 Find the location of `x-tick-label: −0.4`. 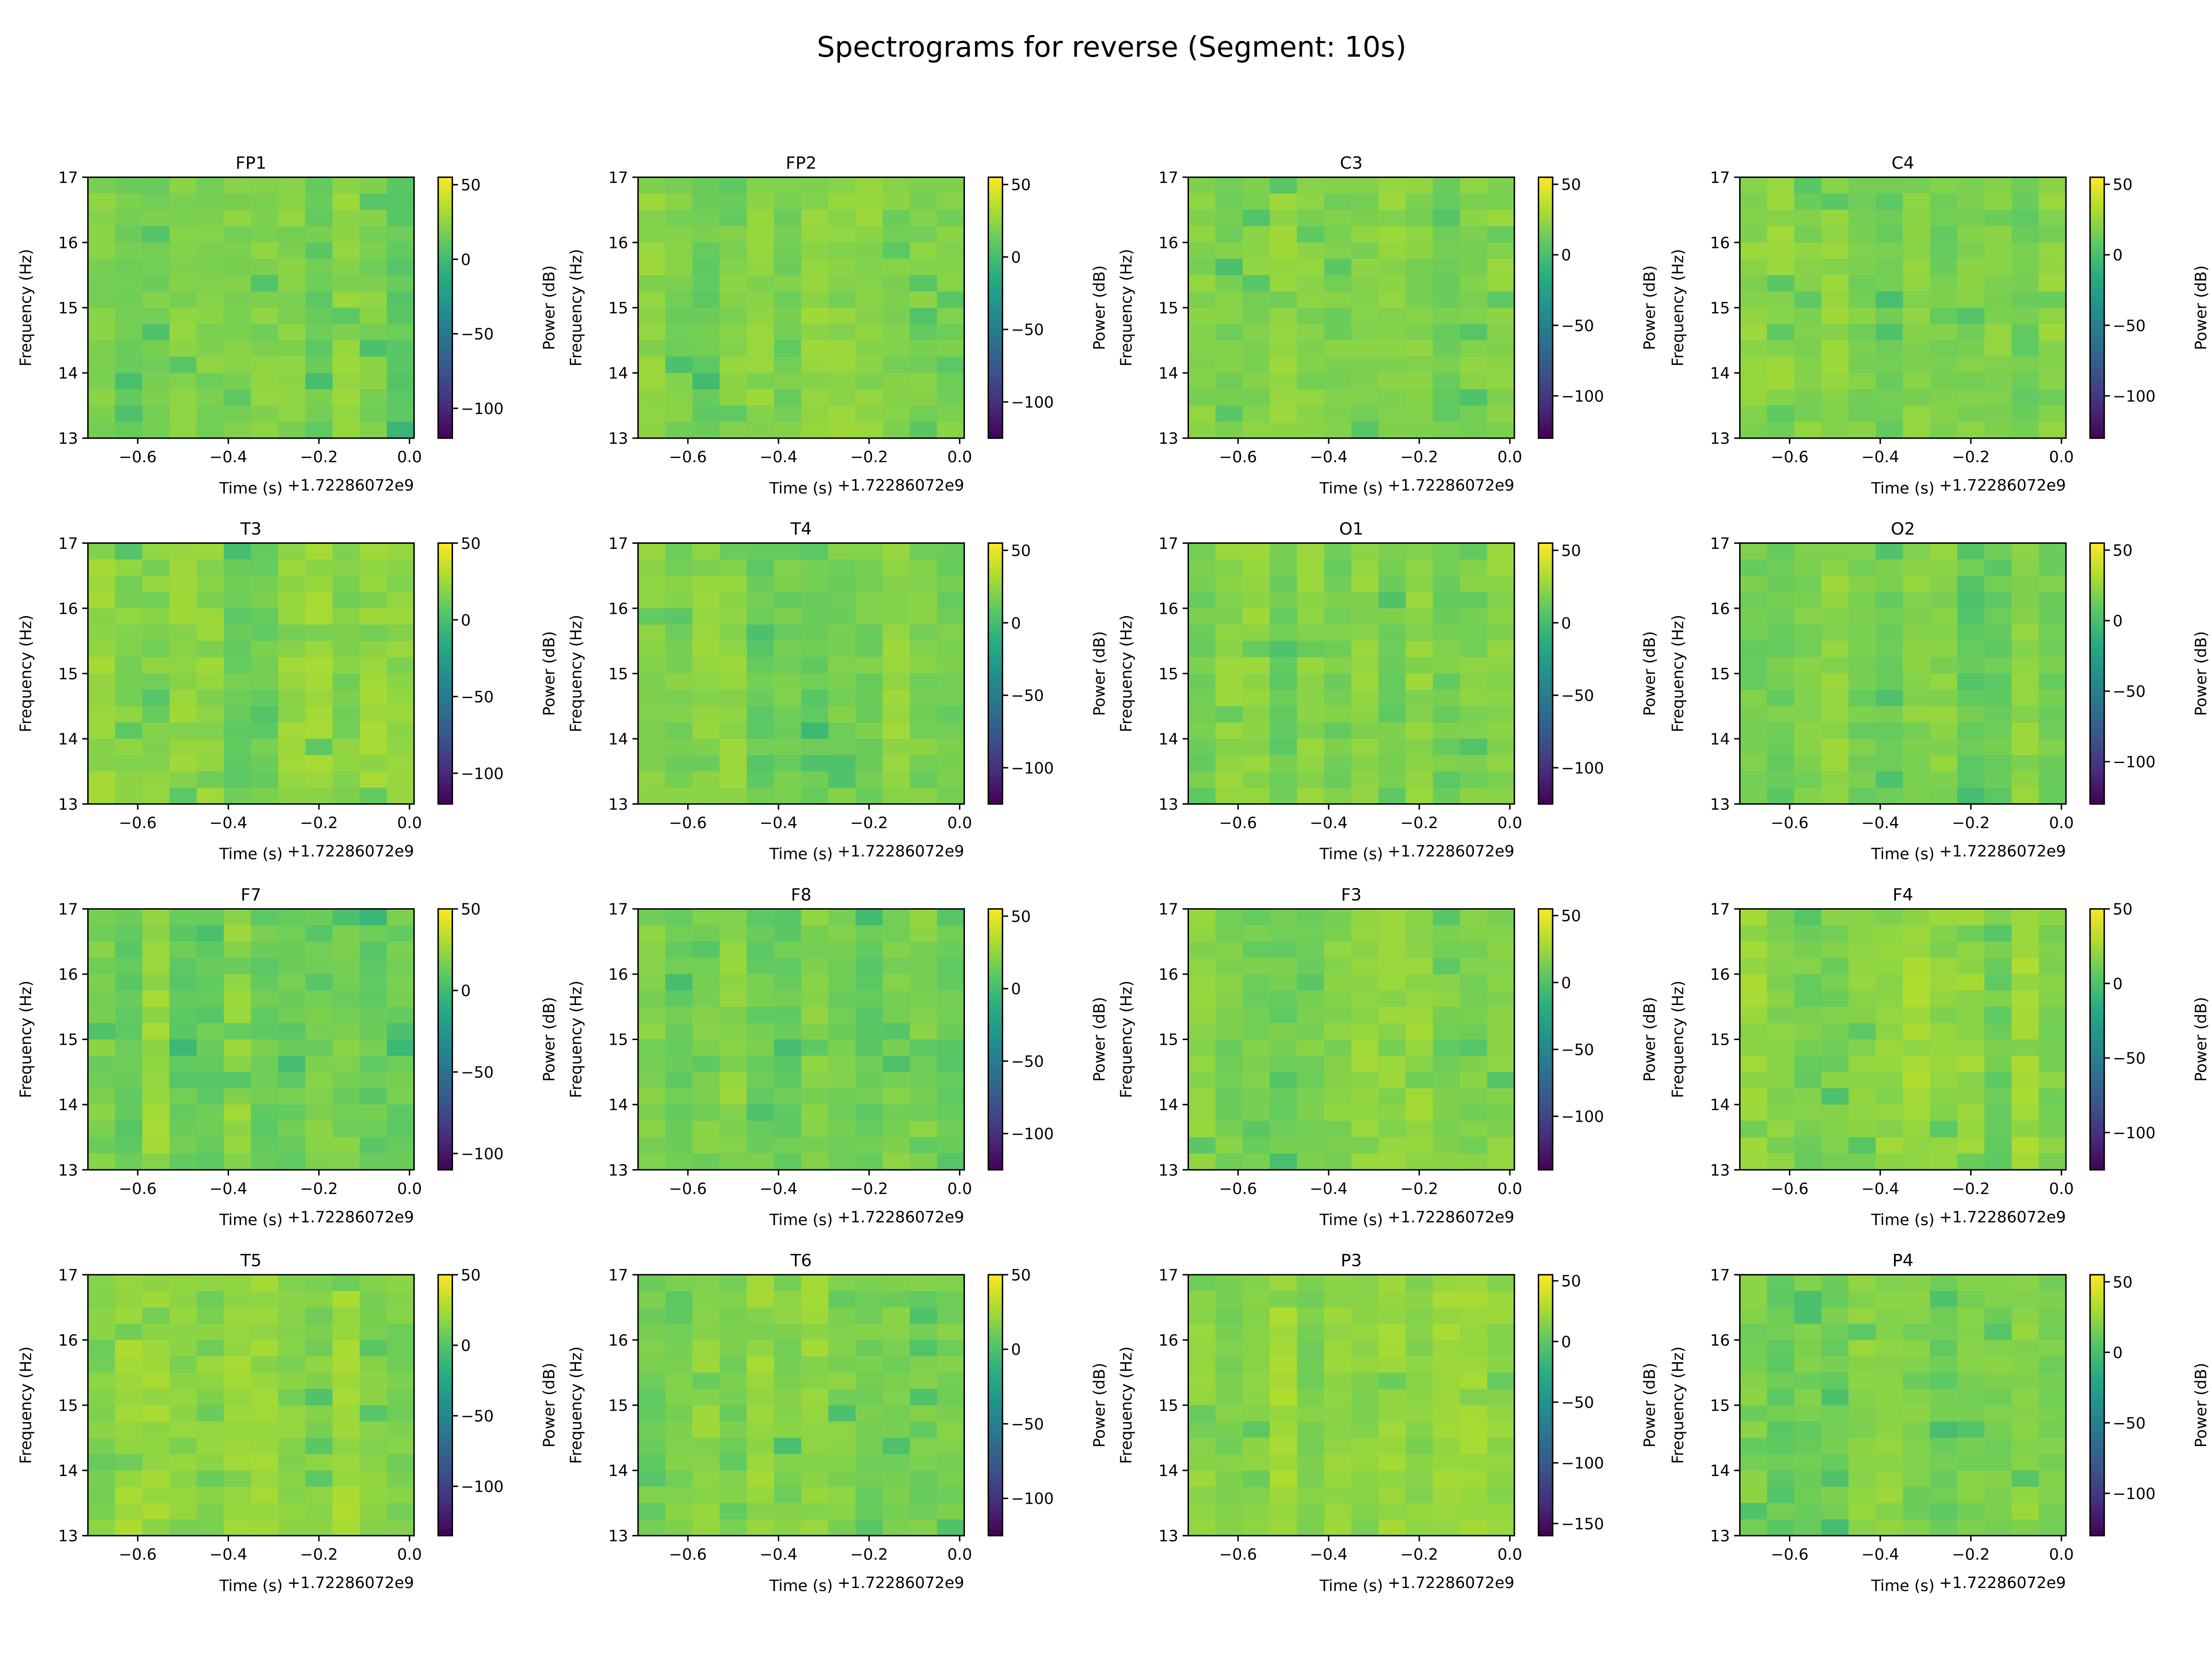

x-tick-label: −0.4 is located at coordinates (1880, 457).